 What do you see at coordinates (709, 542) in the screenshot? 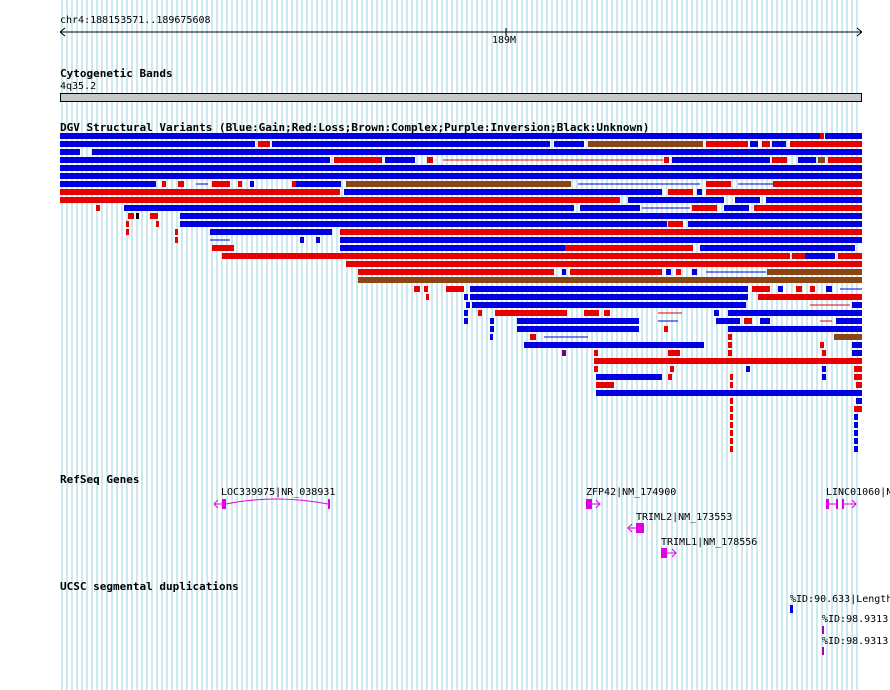
I see `gene-label-triml1: TRIML1|NM_178556` at bounding box center [709, 542].